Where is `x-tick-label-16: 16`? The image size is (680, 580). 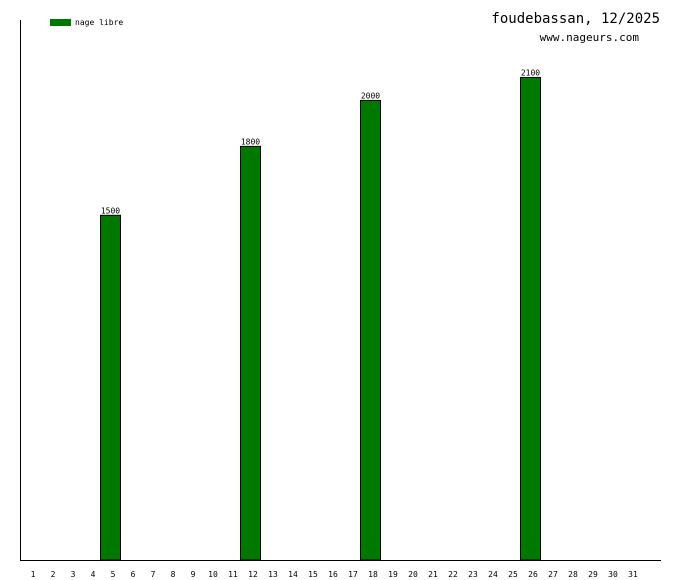 x-tick-label-16: 16 is located at coordinates (333, 574).